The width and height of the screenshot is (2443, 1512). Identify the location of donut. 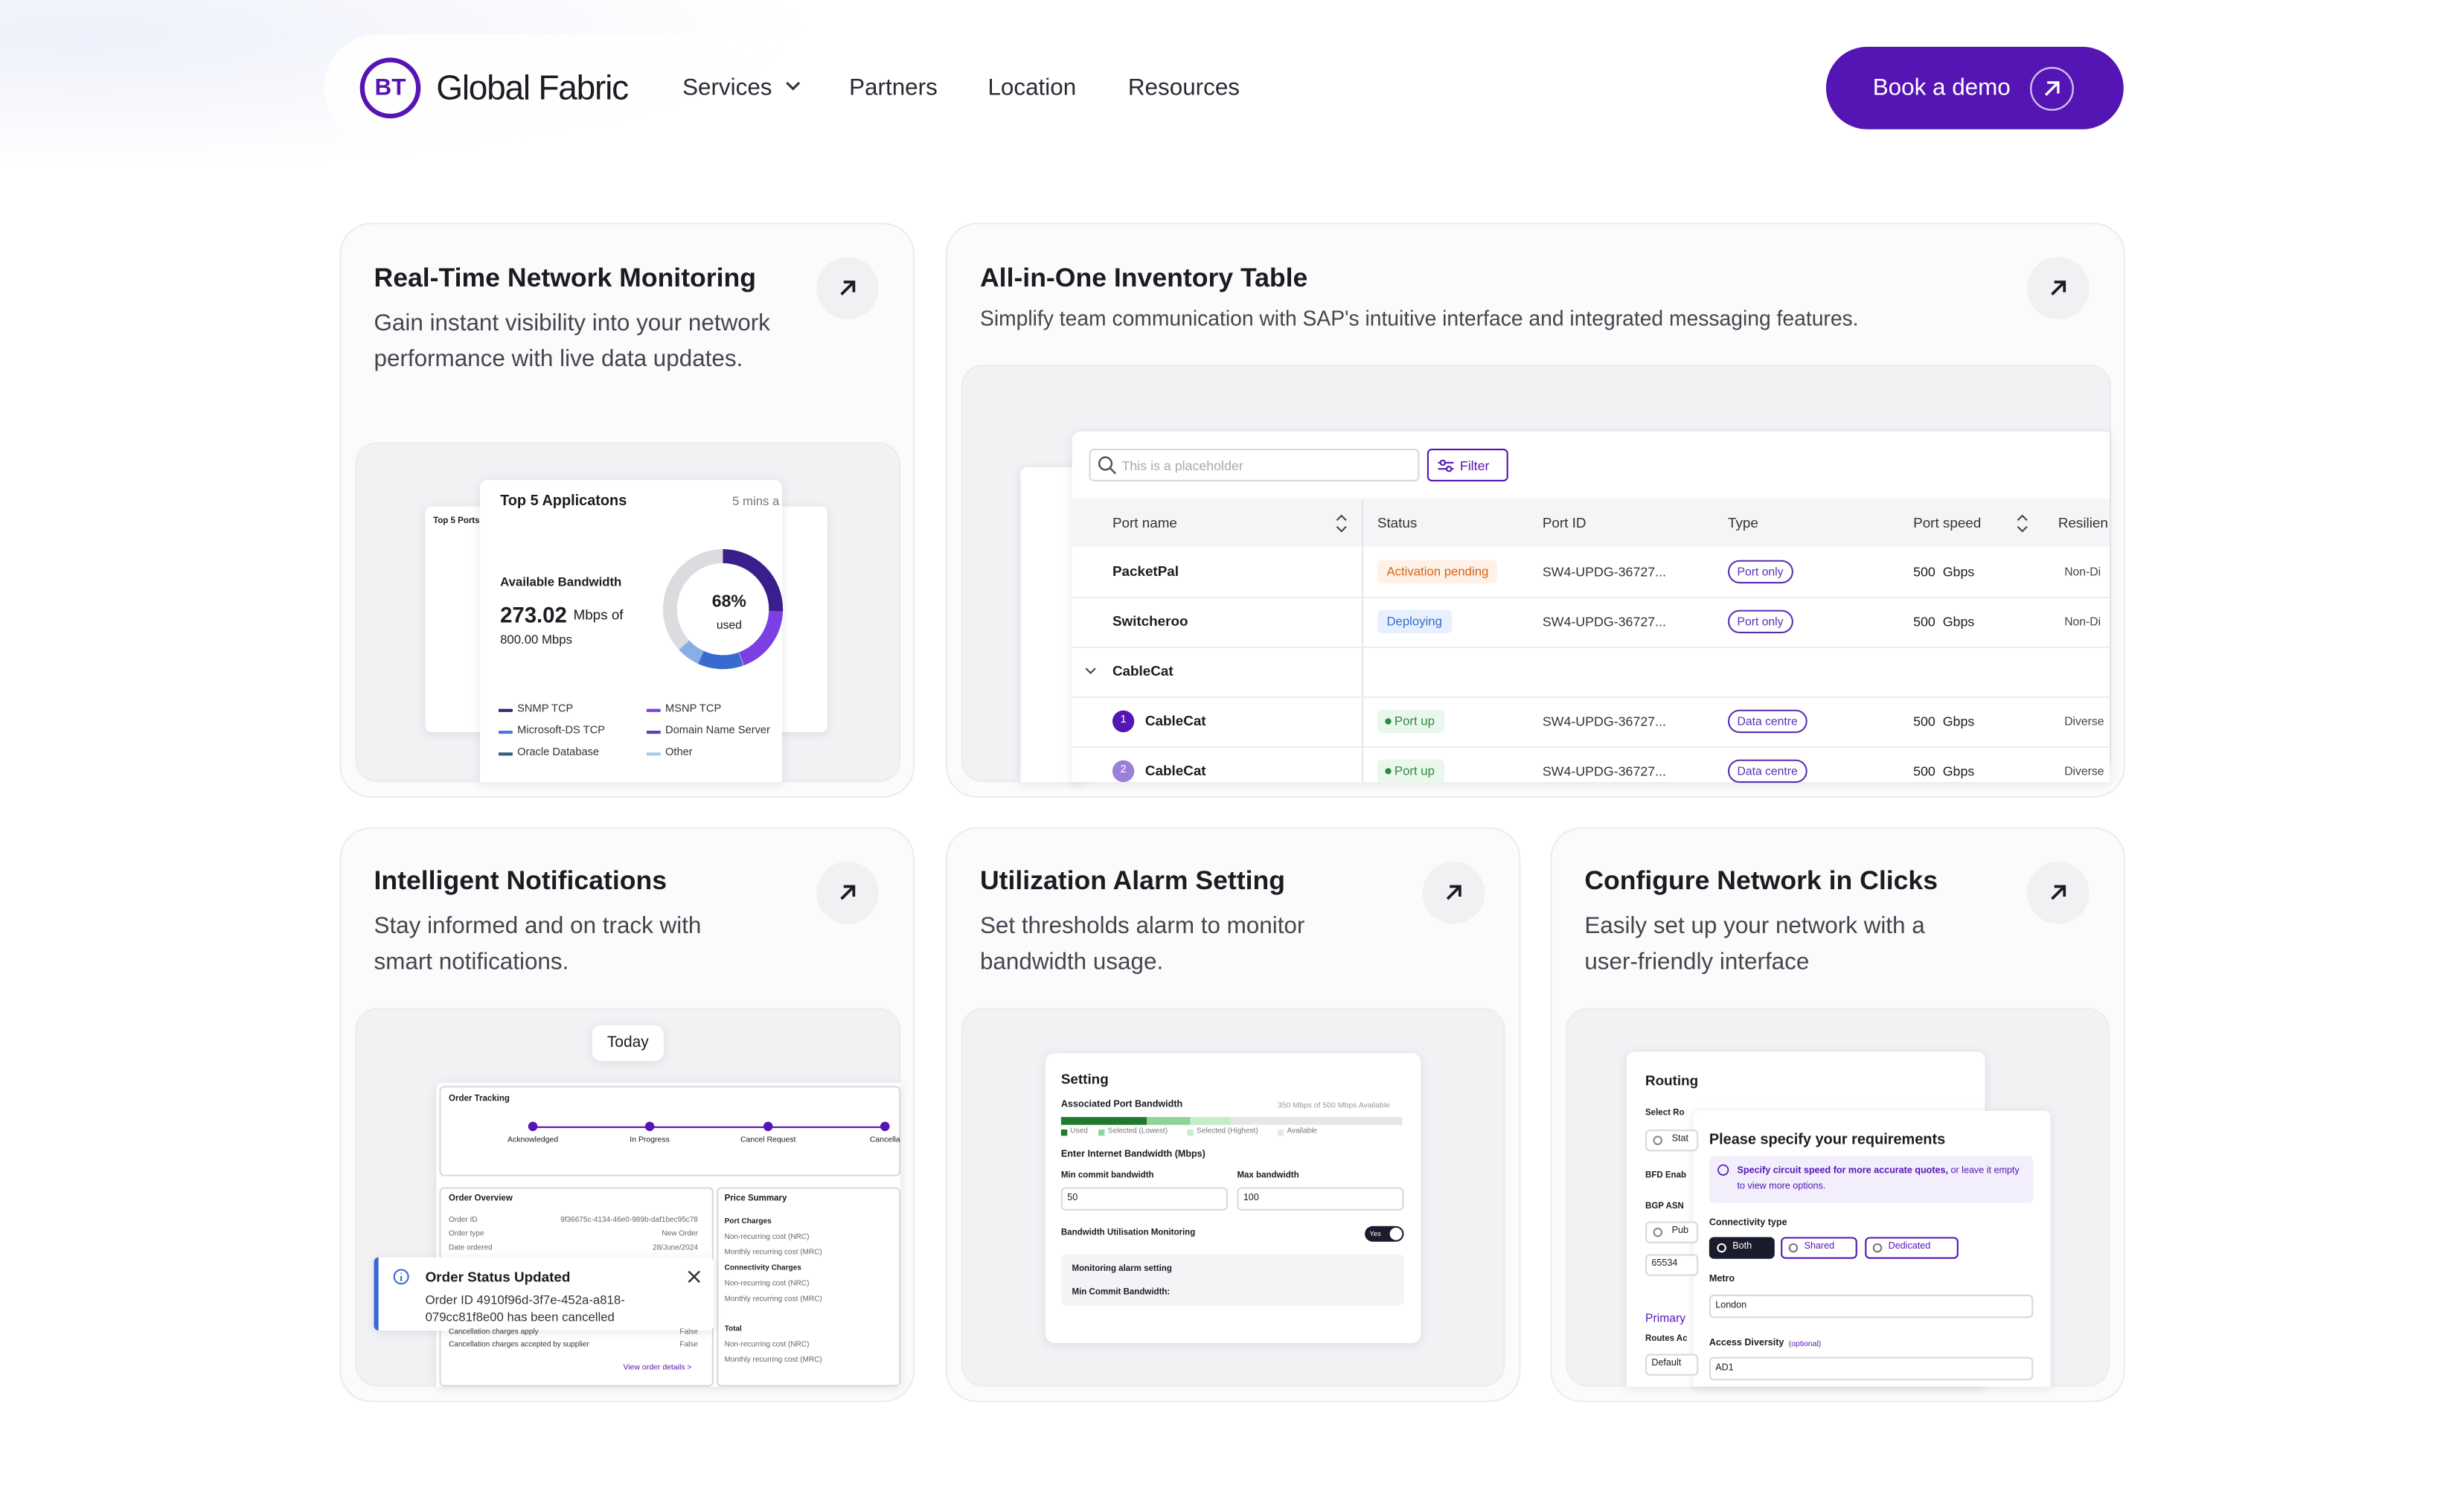
(723, 609).